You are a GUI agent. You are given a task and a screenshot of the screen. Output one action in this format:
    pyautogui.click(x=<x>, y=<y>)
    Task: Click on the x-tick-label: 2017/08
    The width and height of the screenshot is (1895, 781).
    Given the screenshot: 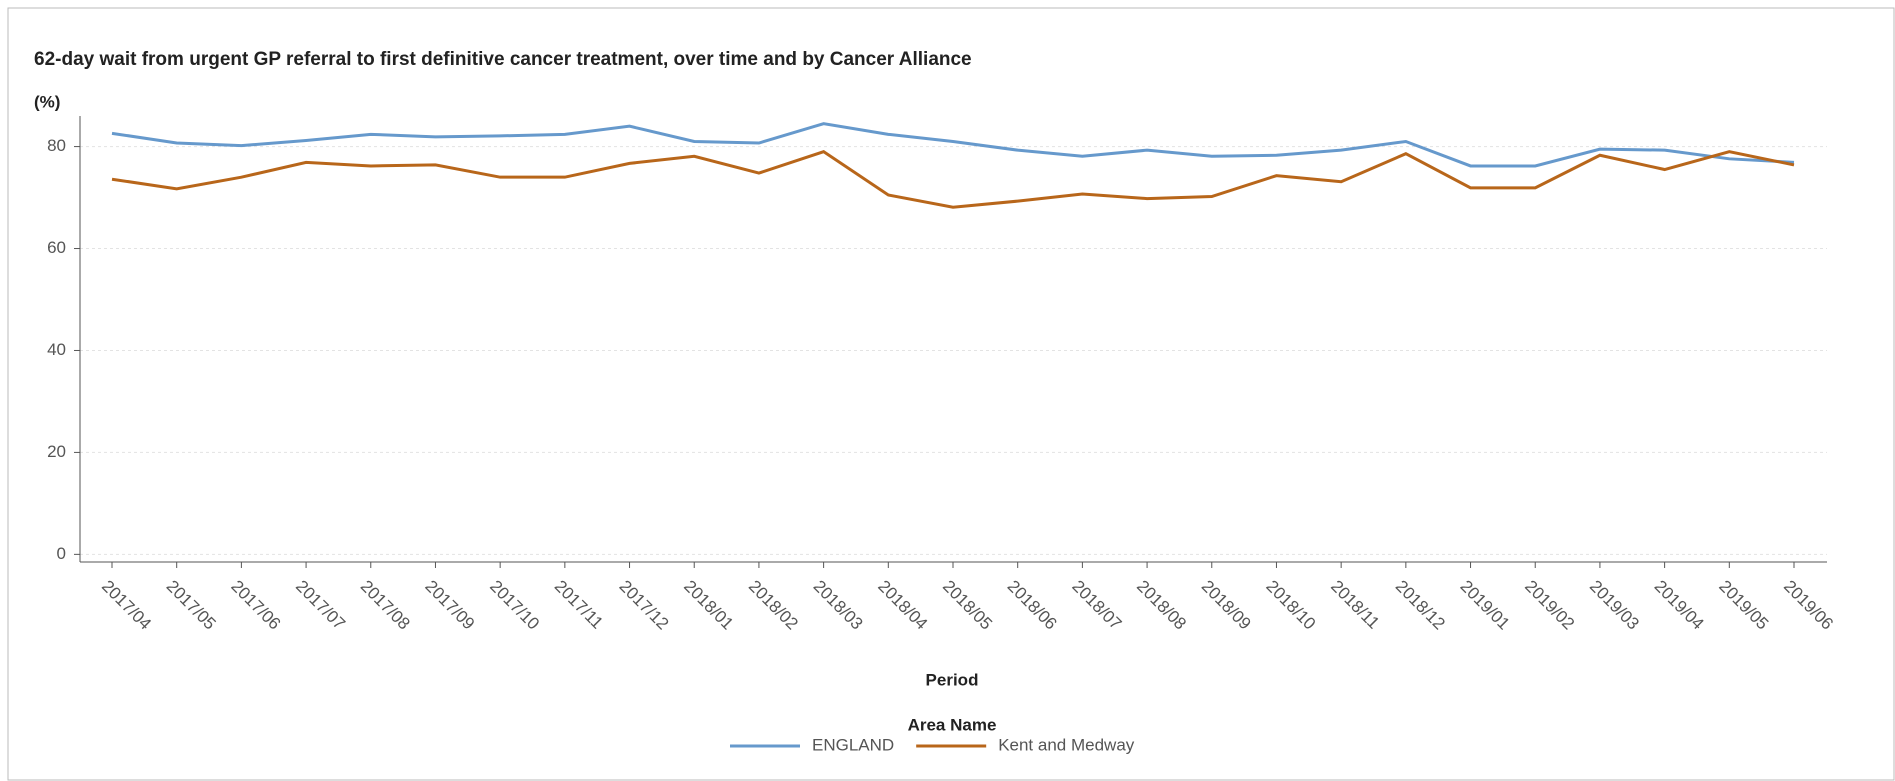 What is the action you would take?
    pyautogui.click(x=385, y=605)
    